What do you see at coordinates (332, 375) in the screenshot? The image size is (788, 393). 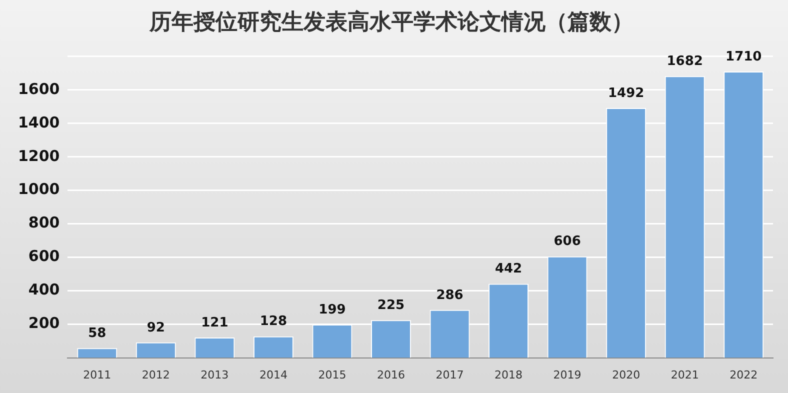 I see `x-tick-label: 2015` at bounding box center [332, 375].